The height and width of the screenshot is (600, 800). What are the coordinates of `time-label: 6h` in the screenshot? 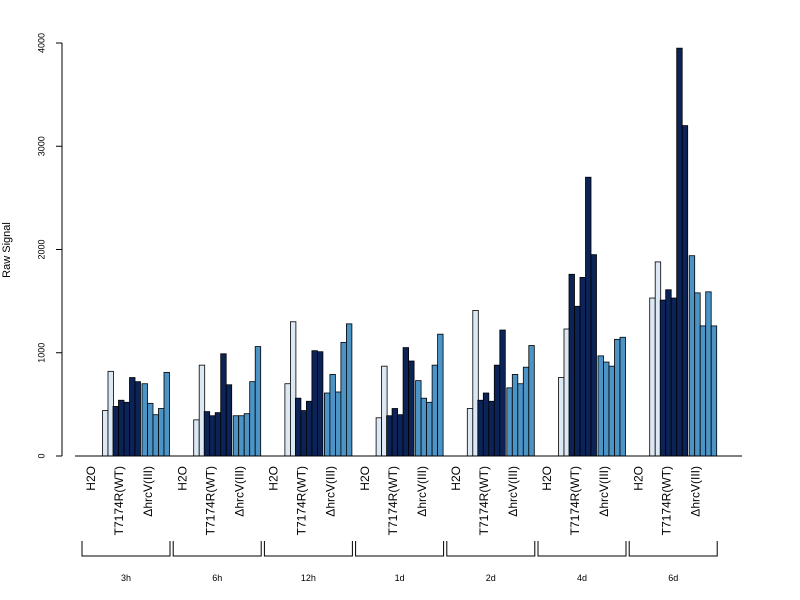 It's located at (217, 578).